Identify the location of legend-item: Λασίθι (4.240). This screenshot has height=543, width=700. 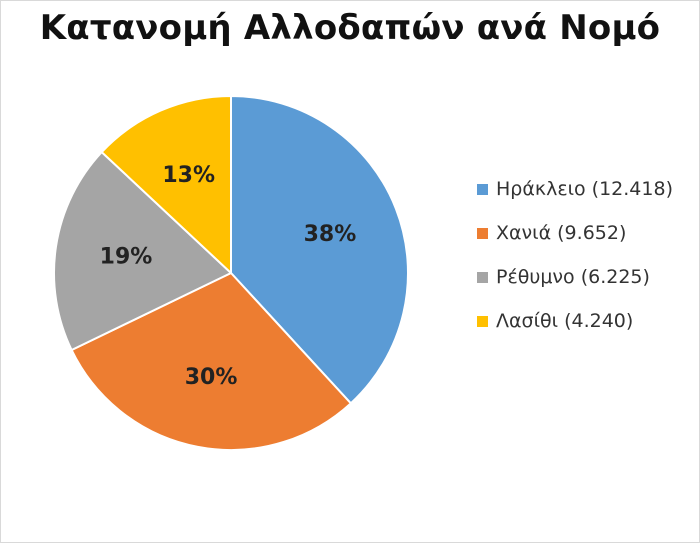
(587, 321).